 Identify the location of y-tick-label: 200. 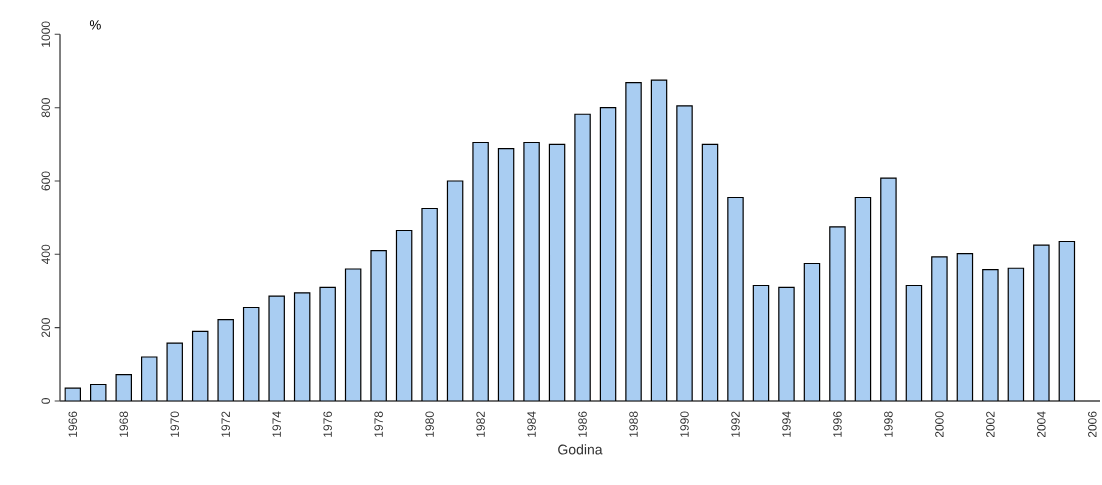
(45, 328).